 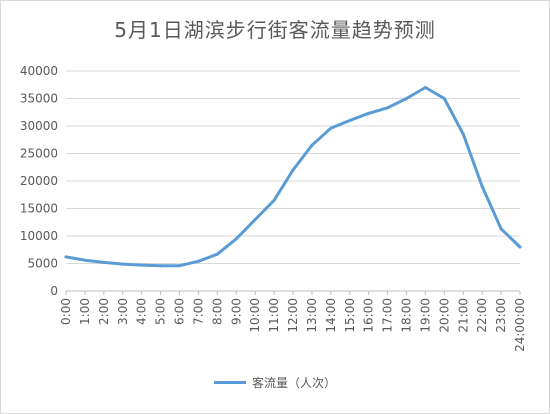 What do you see at coordinates (407, 315) in the screenshot?
I see `x-tick-label: 18:00` at bounding box center [407, 315].